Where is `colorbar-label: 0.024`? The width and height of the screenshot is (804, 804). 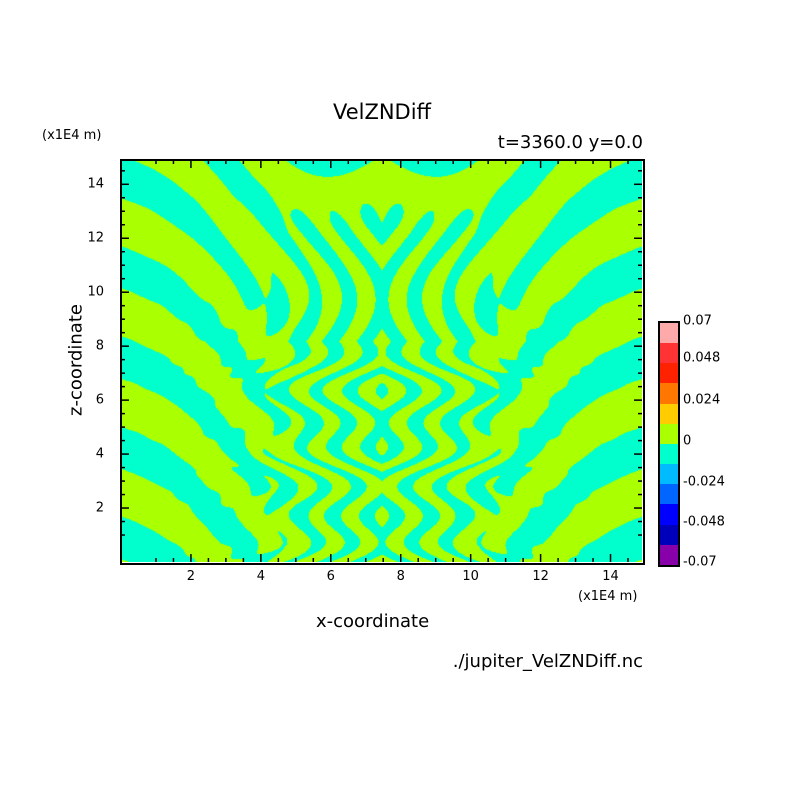 colorbar-label: 0.024 is located at coordinates (702, 400).